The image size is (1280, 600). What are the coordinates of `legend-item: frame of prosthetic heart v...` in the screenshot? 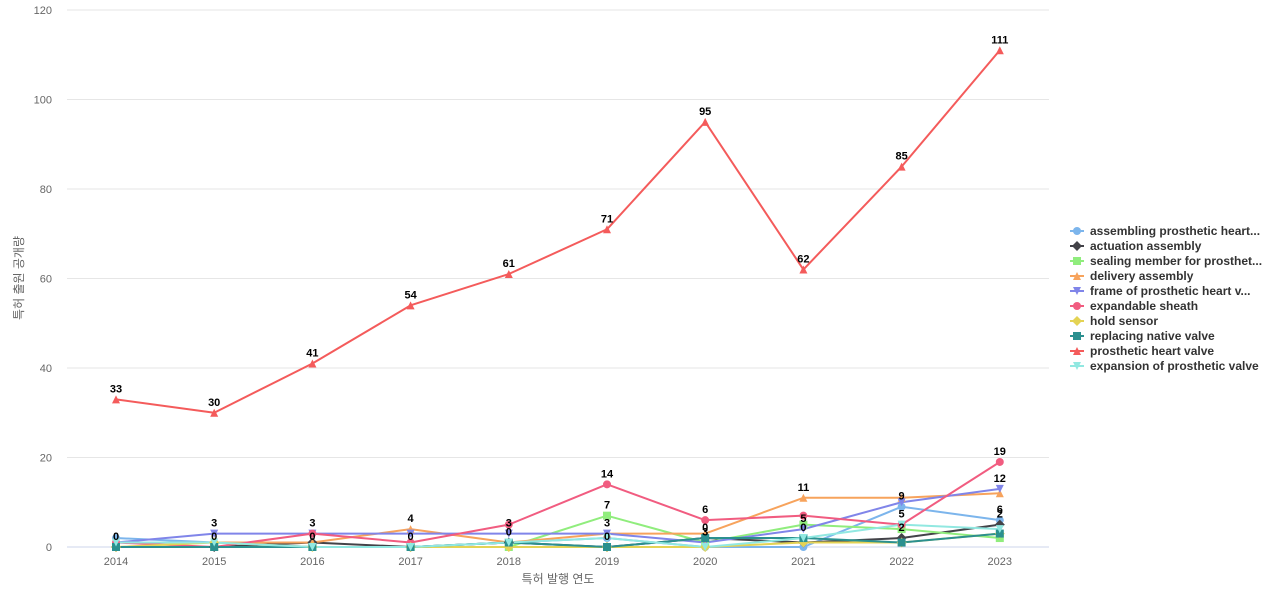 It's located at (1160, 291).